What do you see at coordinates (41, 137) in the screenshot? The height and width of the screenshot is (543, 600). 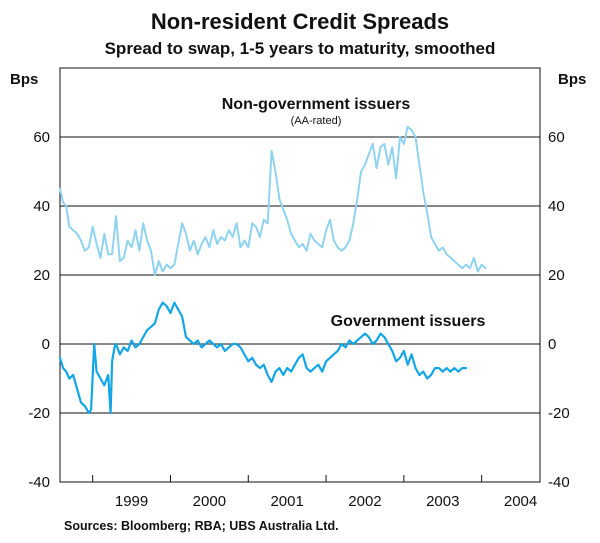 I see `y-tick-label-left: 60` at bounding box center [41, 137].